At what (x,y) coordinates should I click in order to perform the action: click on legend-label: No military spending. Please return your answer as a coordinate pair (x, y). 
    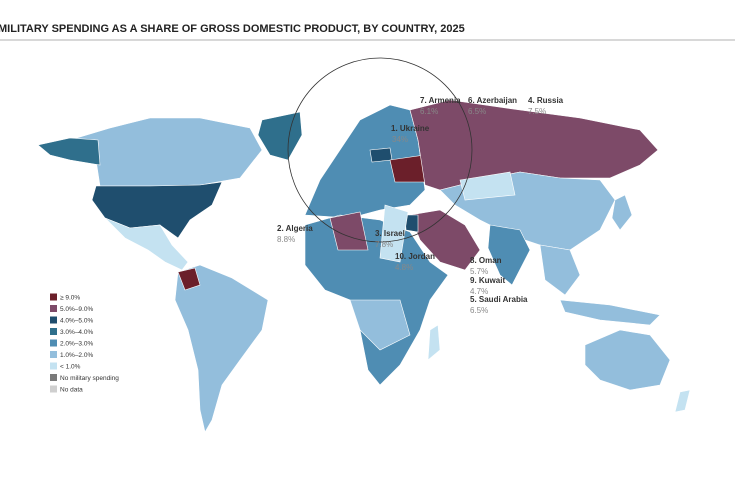
    Looking at the image, I should click on (89, 378).